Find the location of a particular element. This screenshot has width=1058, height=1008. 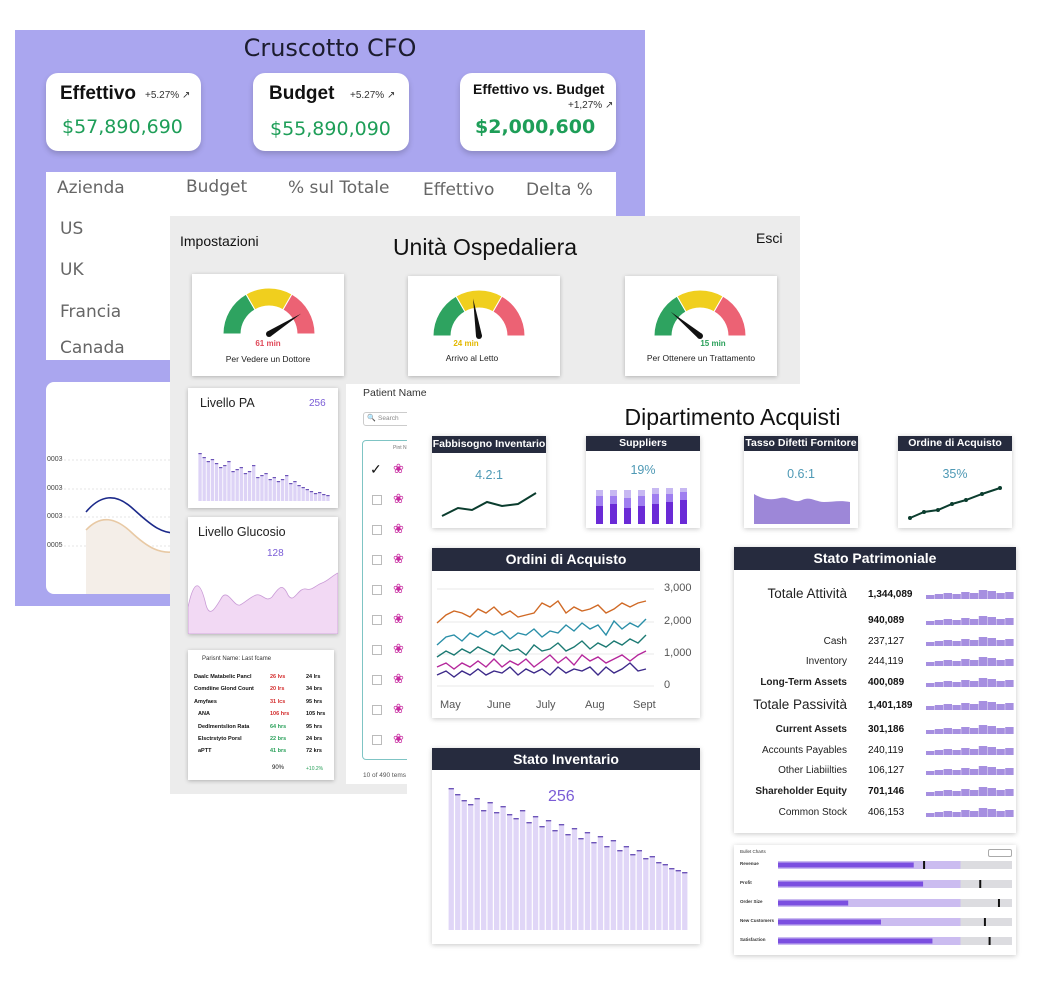

table-row: Canada is located at coordinates (92, 348).